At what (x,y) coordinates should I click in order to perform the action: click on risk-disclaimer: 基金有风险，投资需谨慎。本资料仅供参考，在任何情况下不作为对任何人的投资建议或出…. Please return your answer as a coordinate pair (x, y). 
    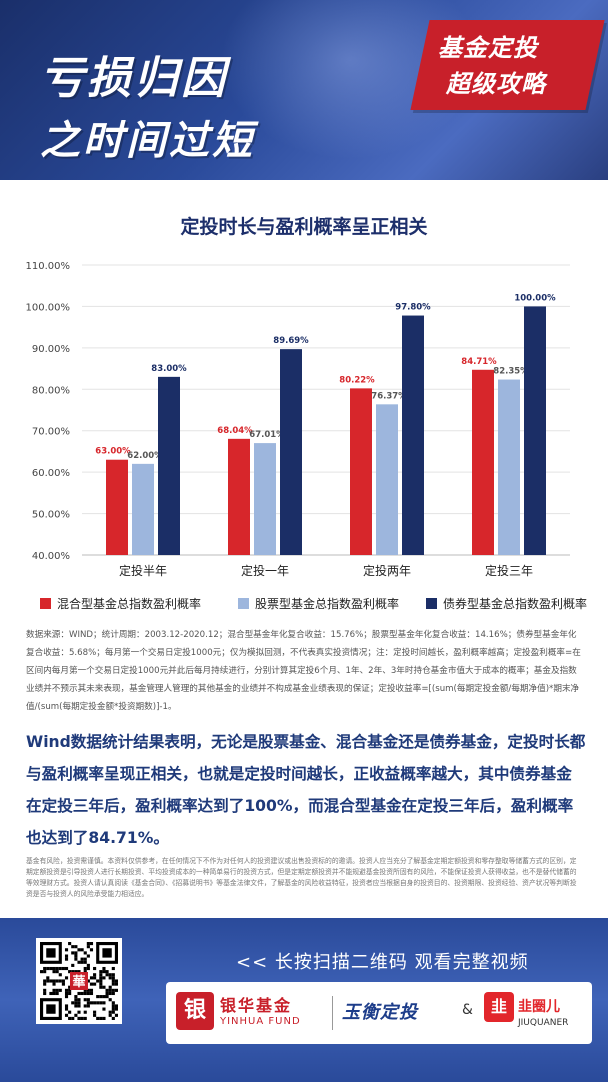
    Looking at the image, I should click on (301, 877).